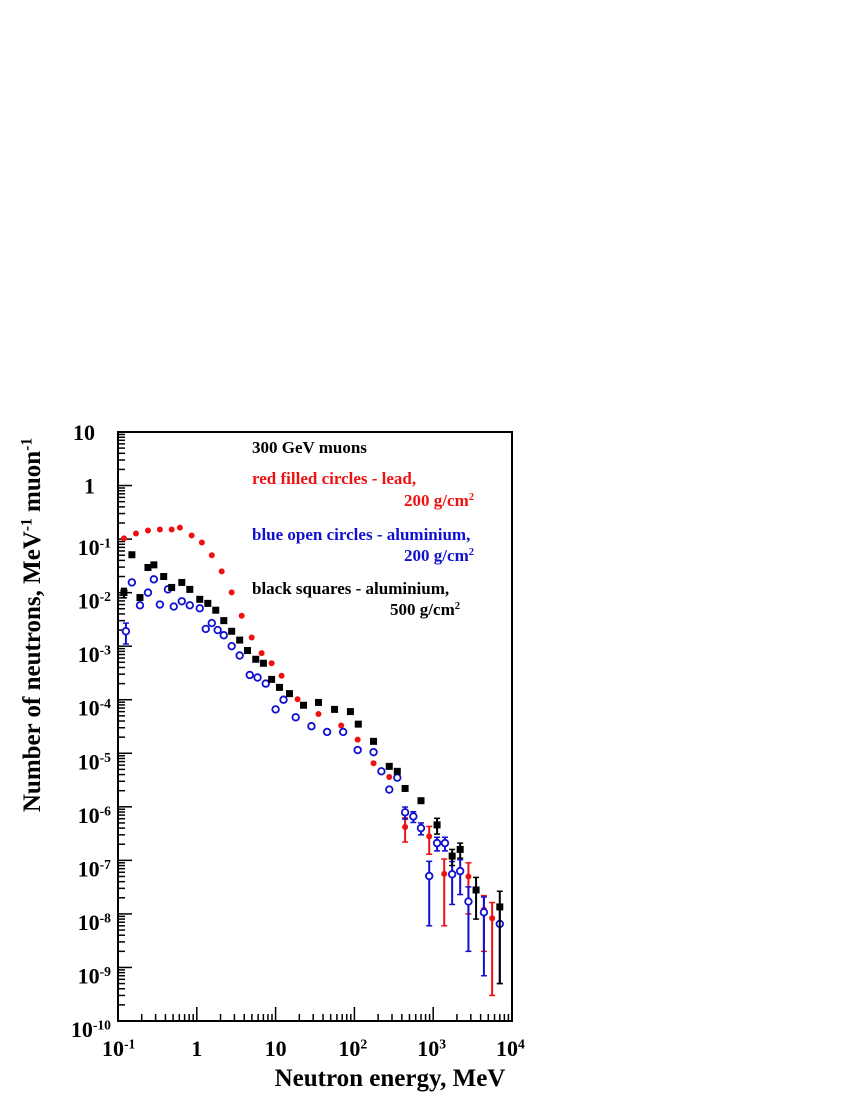 This screenshot has height=1100, width=850. I want to click on x-tick-label: 10, so click(276, 1048).